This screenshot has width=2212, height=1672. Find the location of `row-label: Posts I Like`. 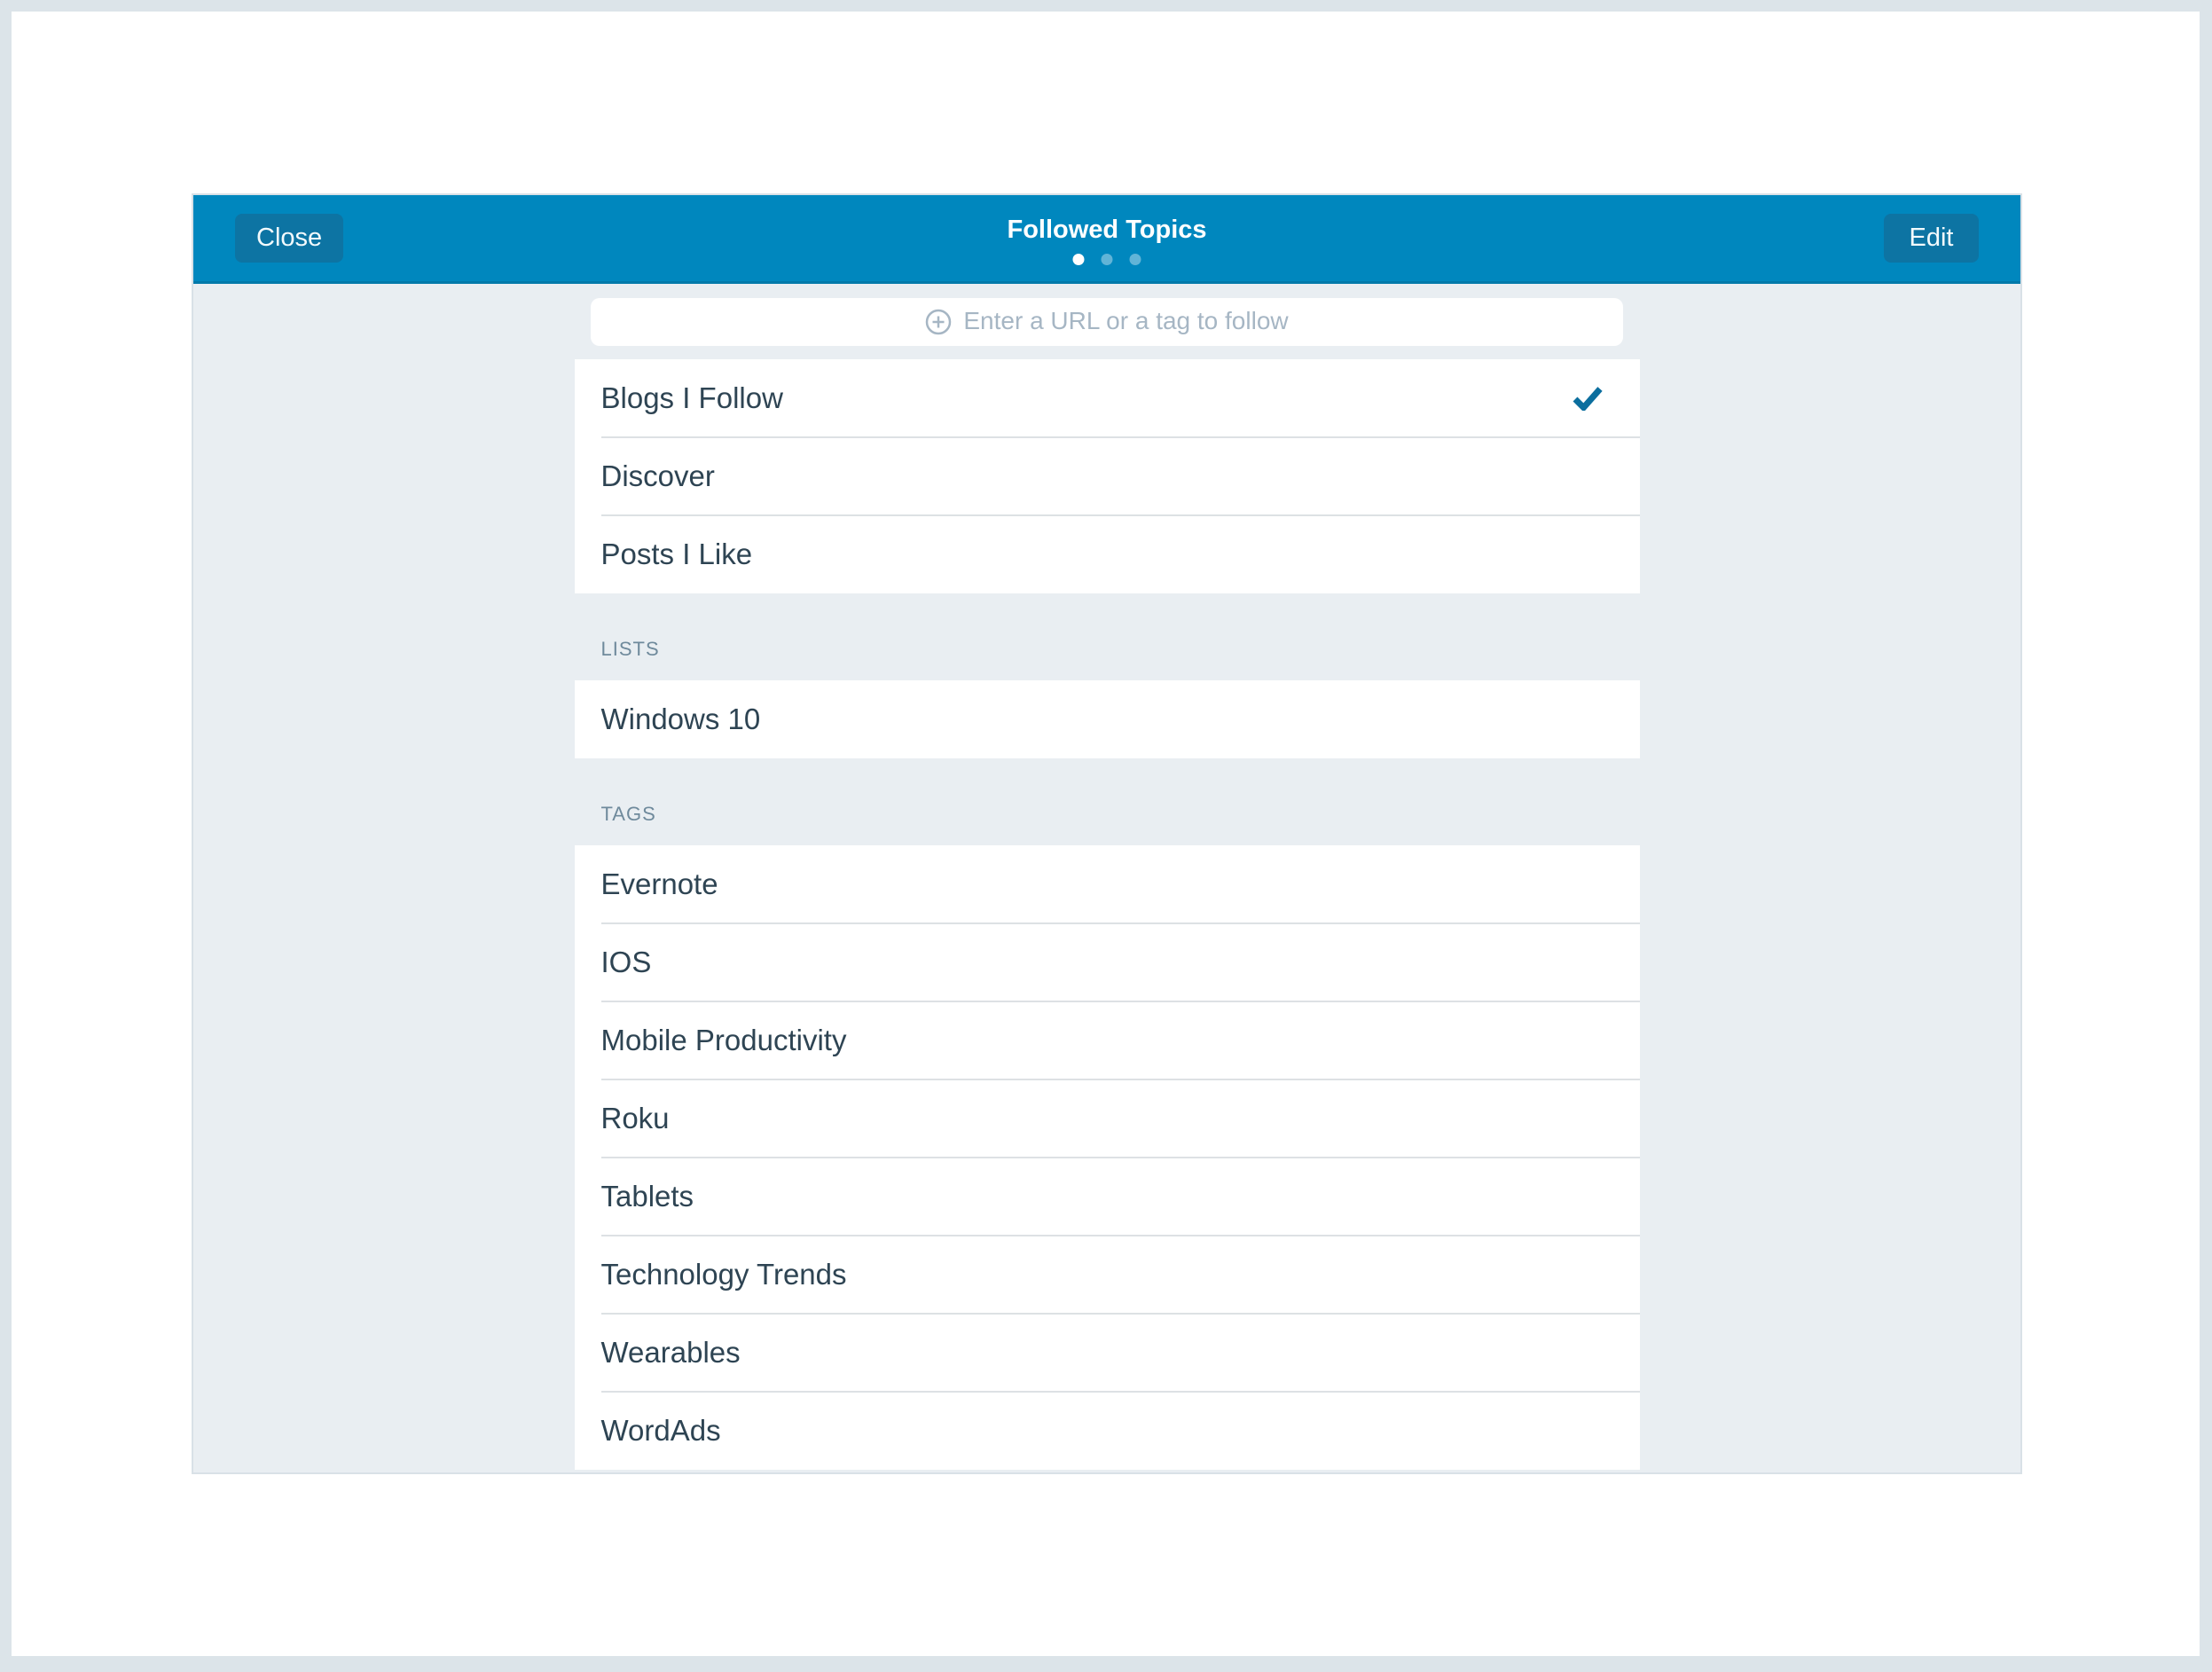

row-label: Posts I Like is located at coordinates (676, 554).